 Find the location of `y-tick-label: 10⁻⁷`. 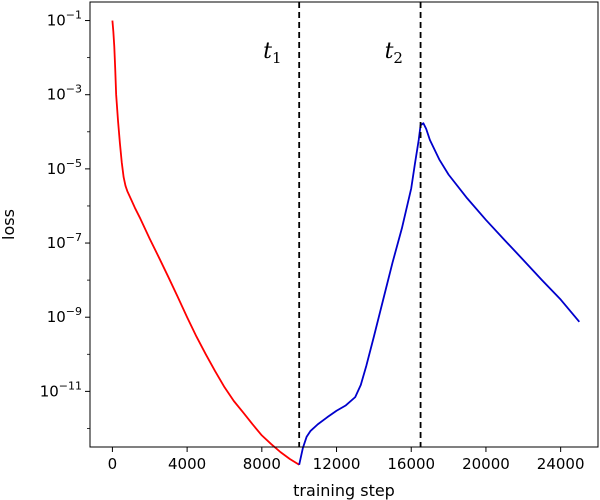

y-tick-label: 10⁻⁷ is located at coordinates (64, 241).